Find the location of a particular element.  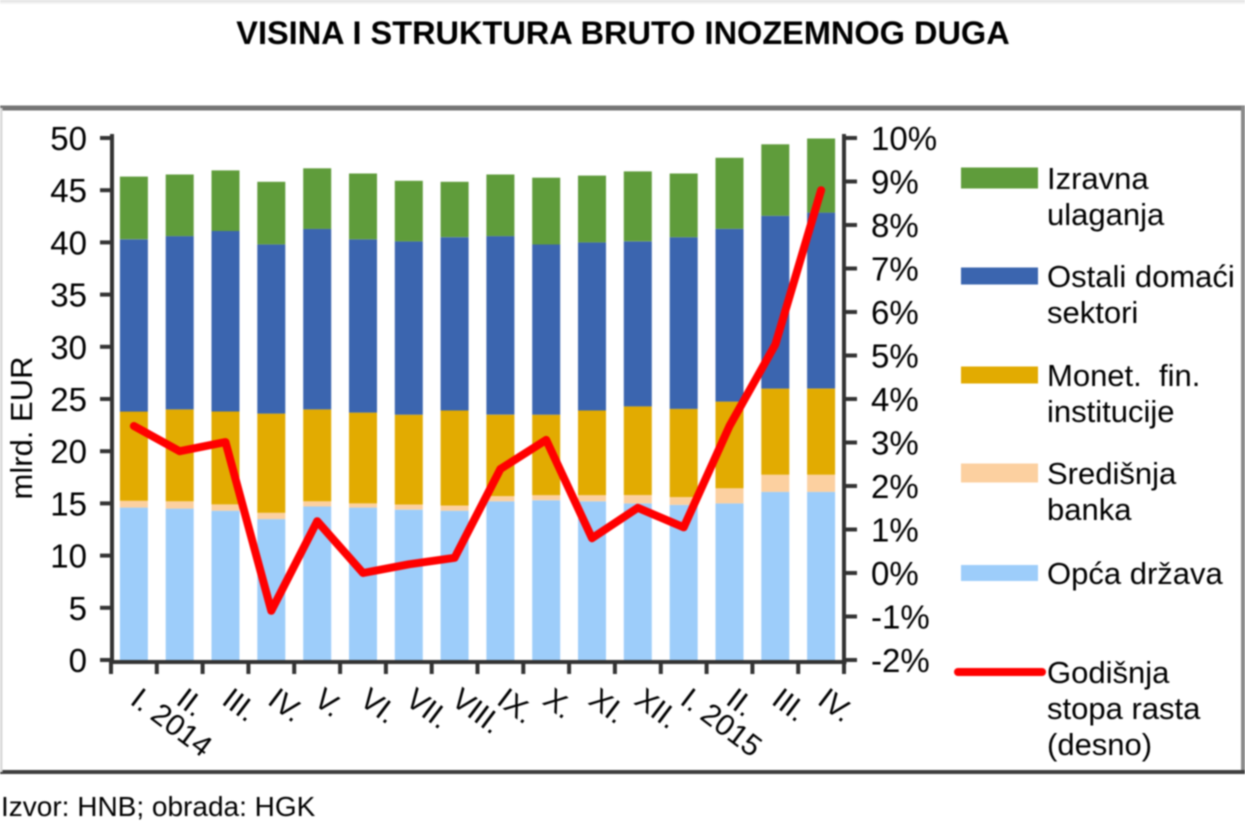

svg-text: 2% is located at coordinates (895, 486).